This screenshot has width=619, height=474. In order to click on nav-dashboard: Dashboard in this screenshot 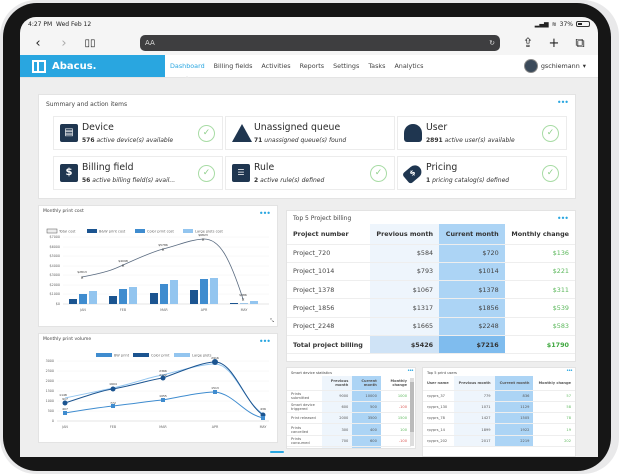, I will do `click(187, 70)`.